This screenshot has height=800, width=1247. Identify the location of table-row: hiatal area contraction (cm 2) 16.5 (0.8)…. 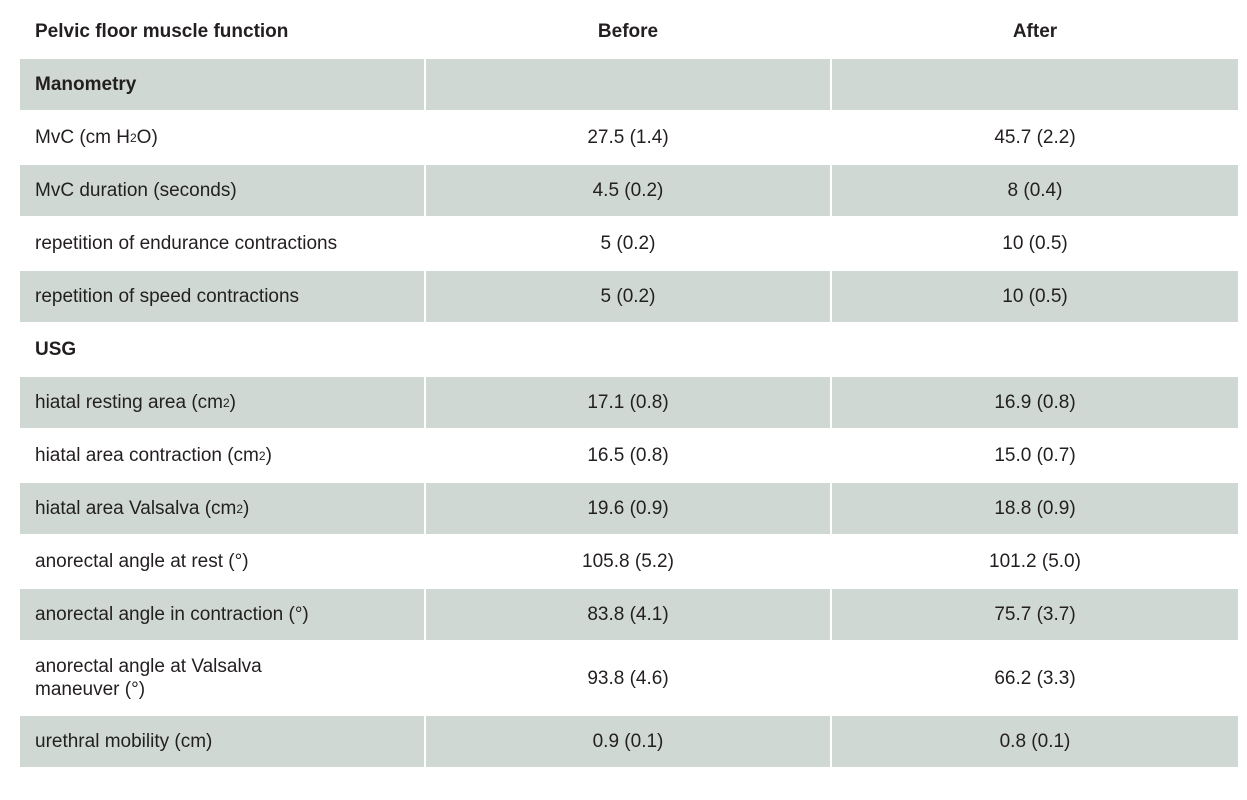
(629, 455).